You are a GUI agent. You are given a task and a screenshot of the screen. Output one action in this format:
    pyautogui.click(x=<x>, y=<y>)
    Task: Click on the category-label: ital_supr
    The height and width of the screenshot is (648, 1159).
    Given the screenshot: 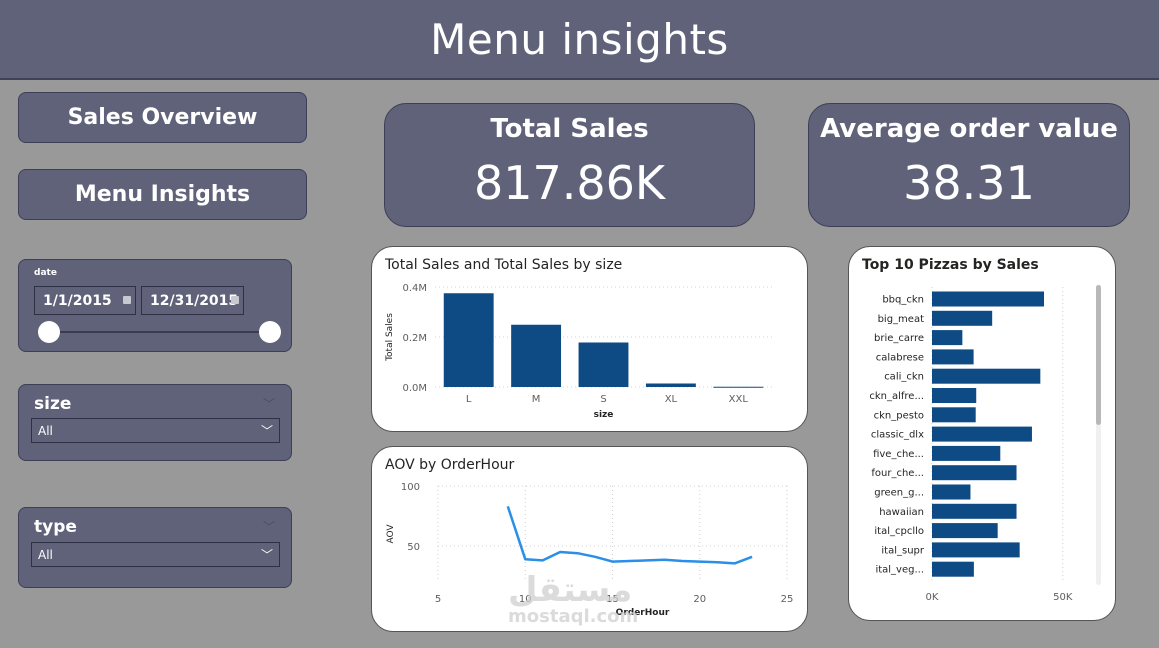 What is the action you would take?
    pyautogui.click(x=903, y=550)
    